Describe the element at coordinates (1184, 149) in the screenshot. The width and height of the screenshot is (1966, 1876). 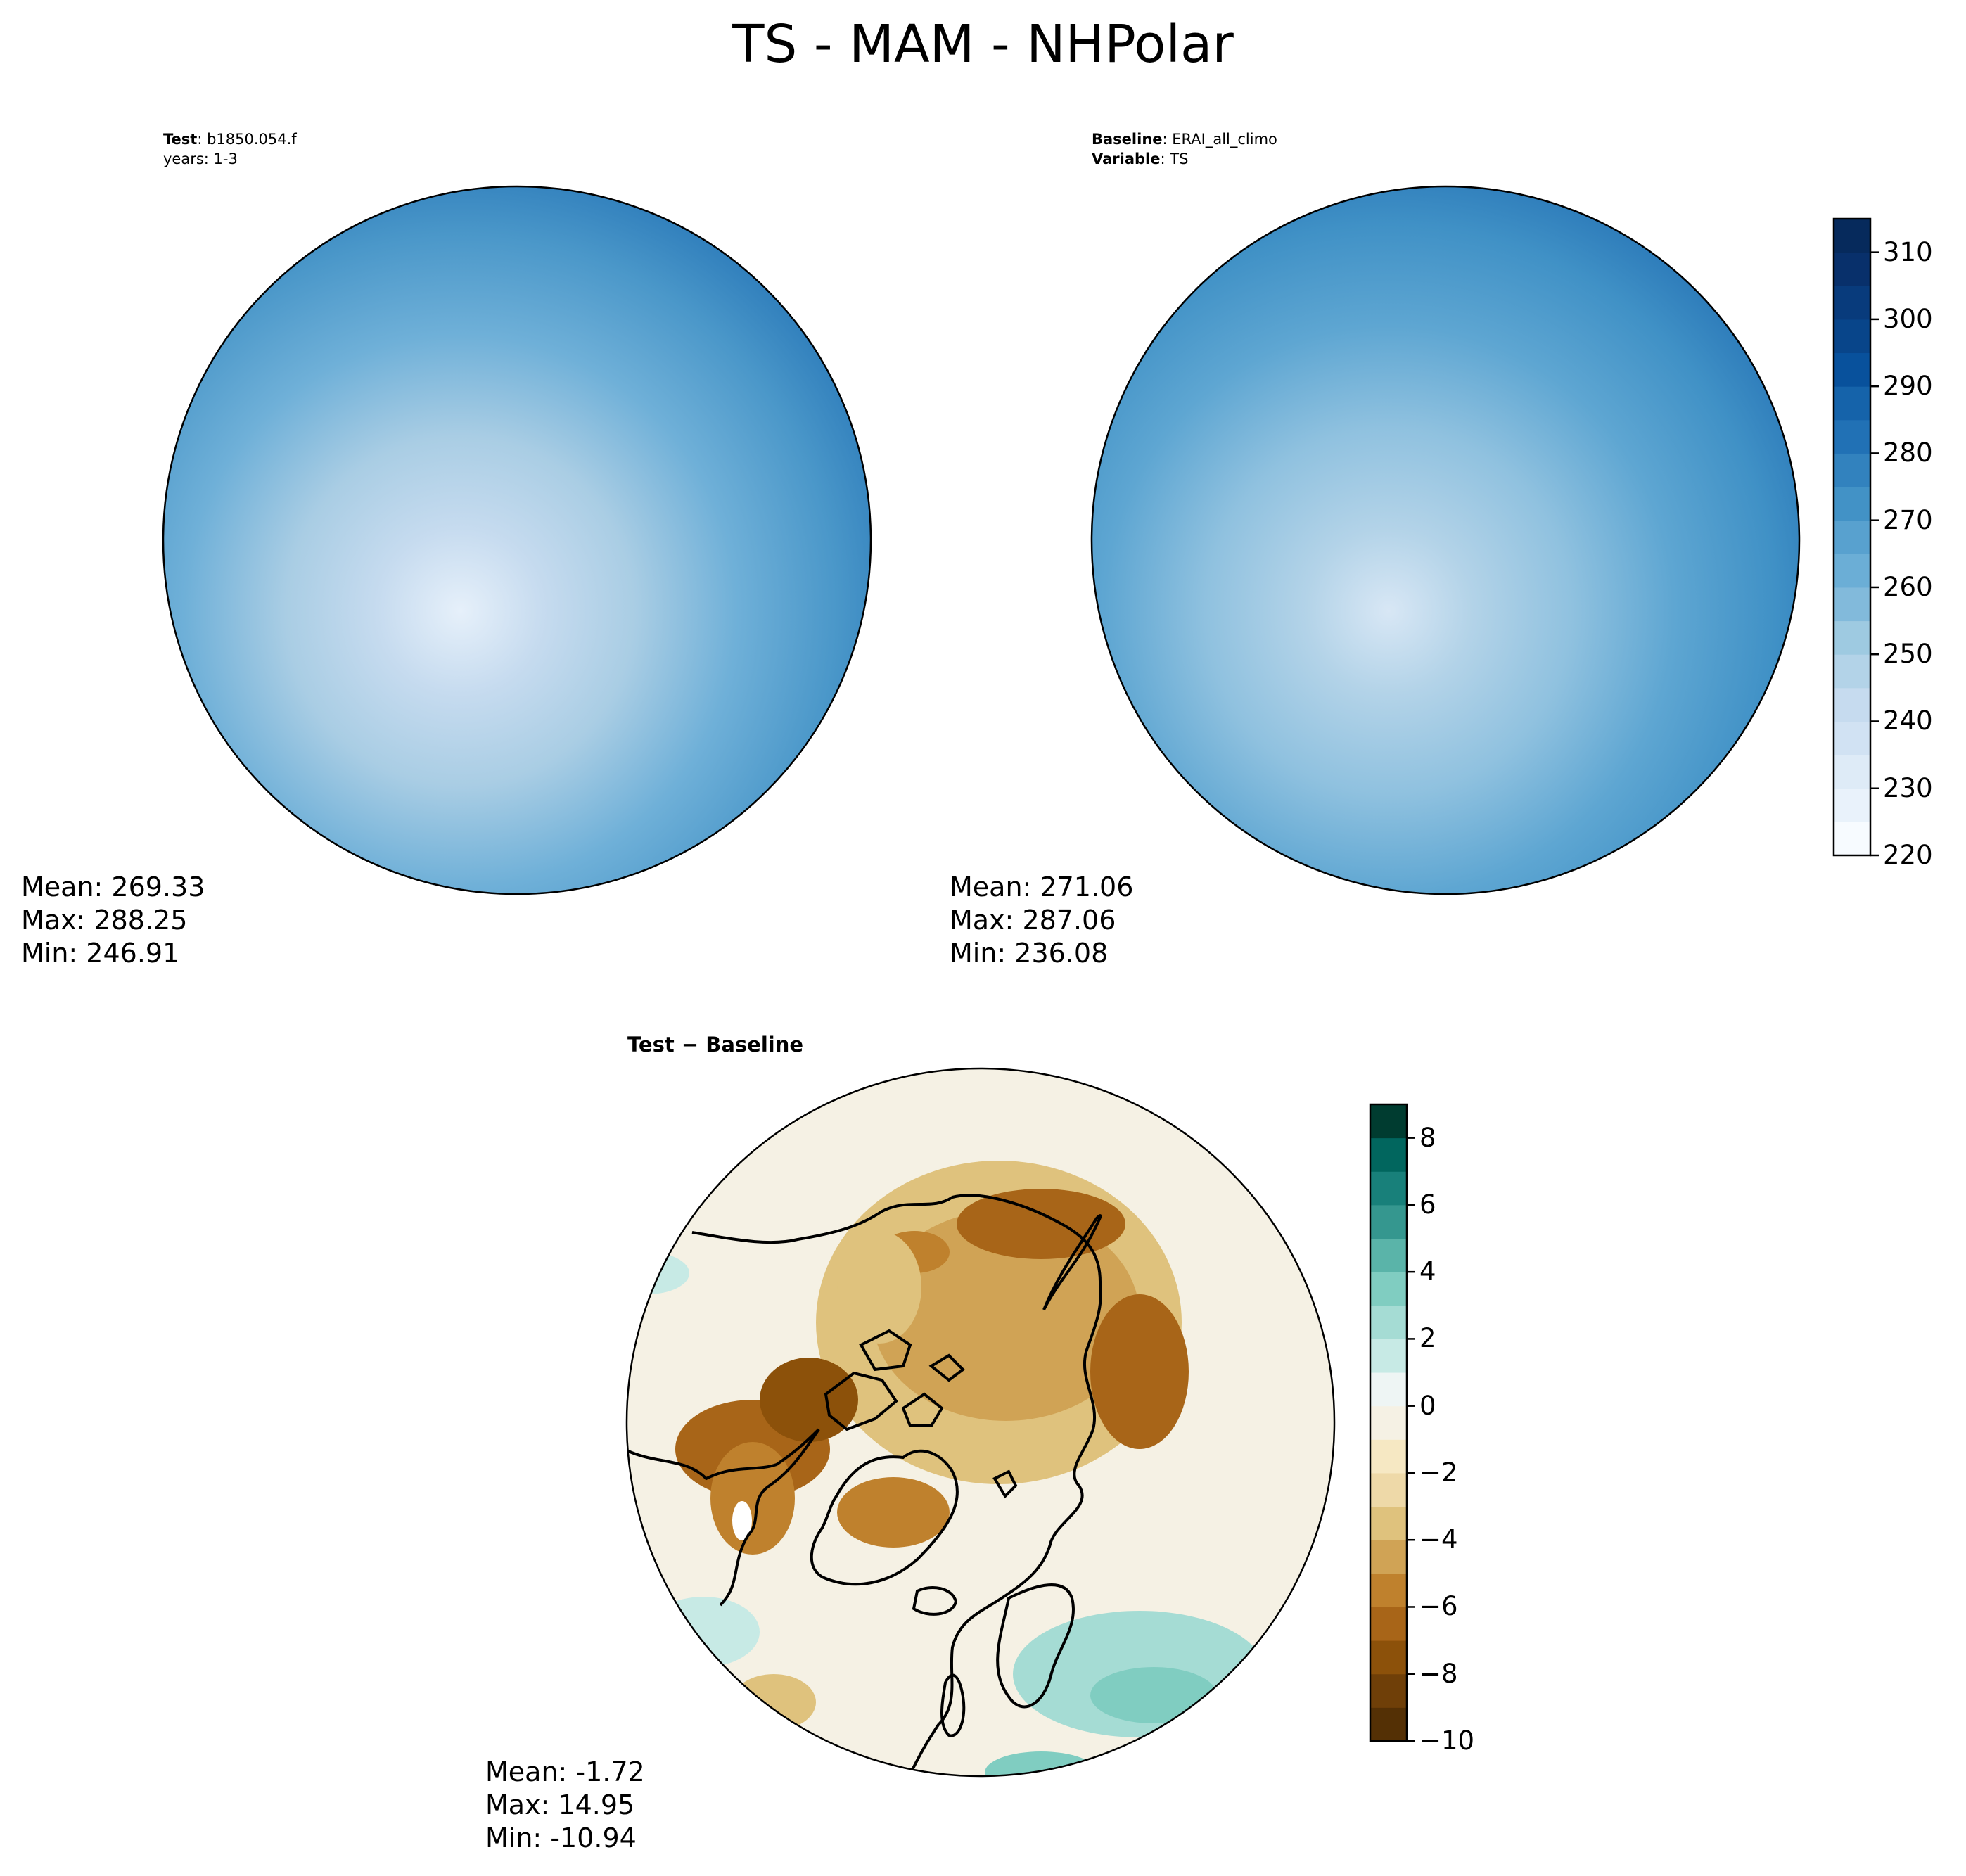
I see `baseline-panel-label: Baseline: ERAI_all_climo Variable: TS` at that location.